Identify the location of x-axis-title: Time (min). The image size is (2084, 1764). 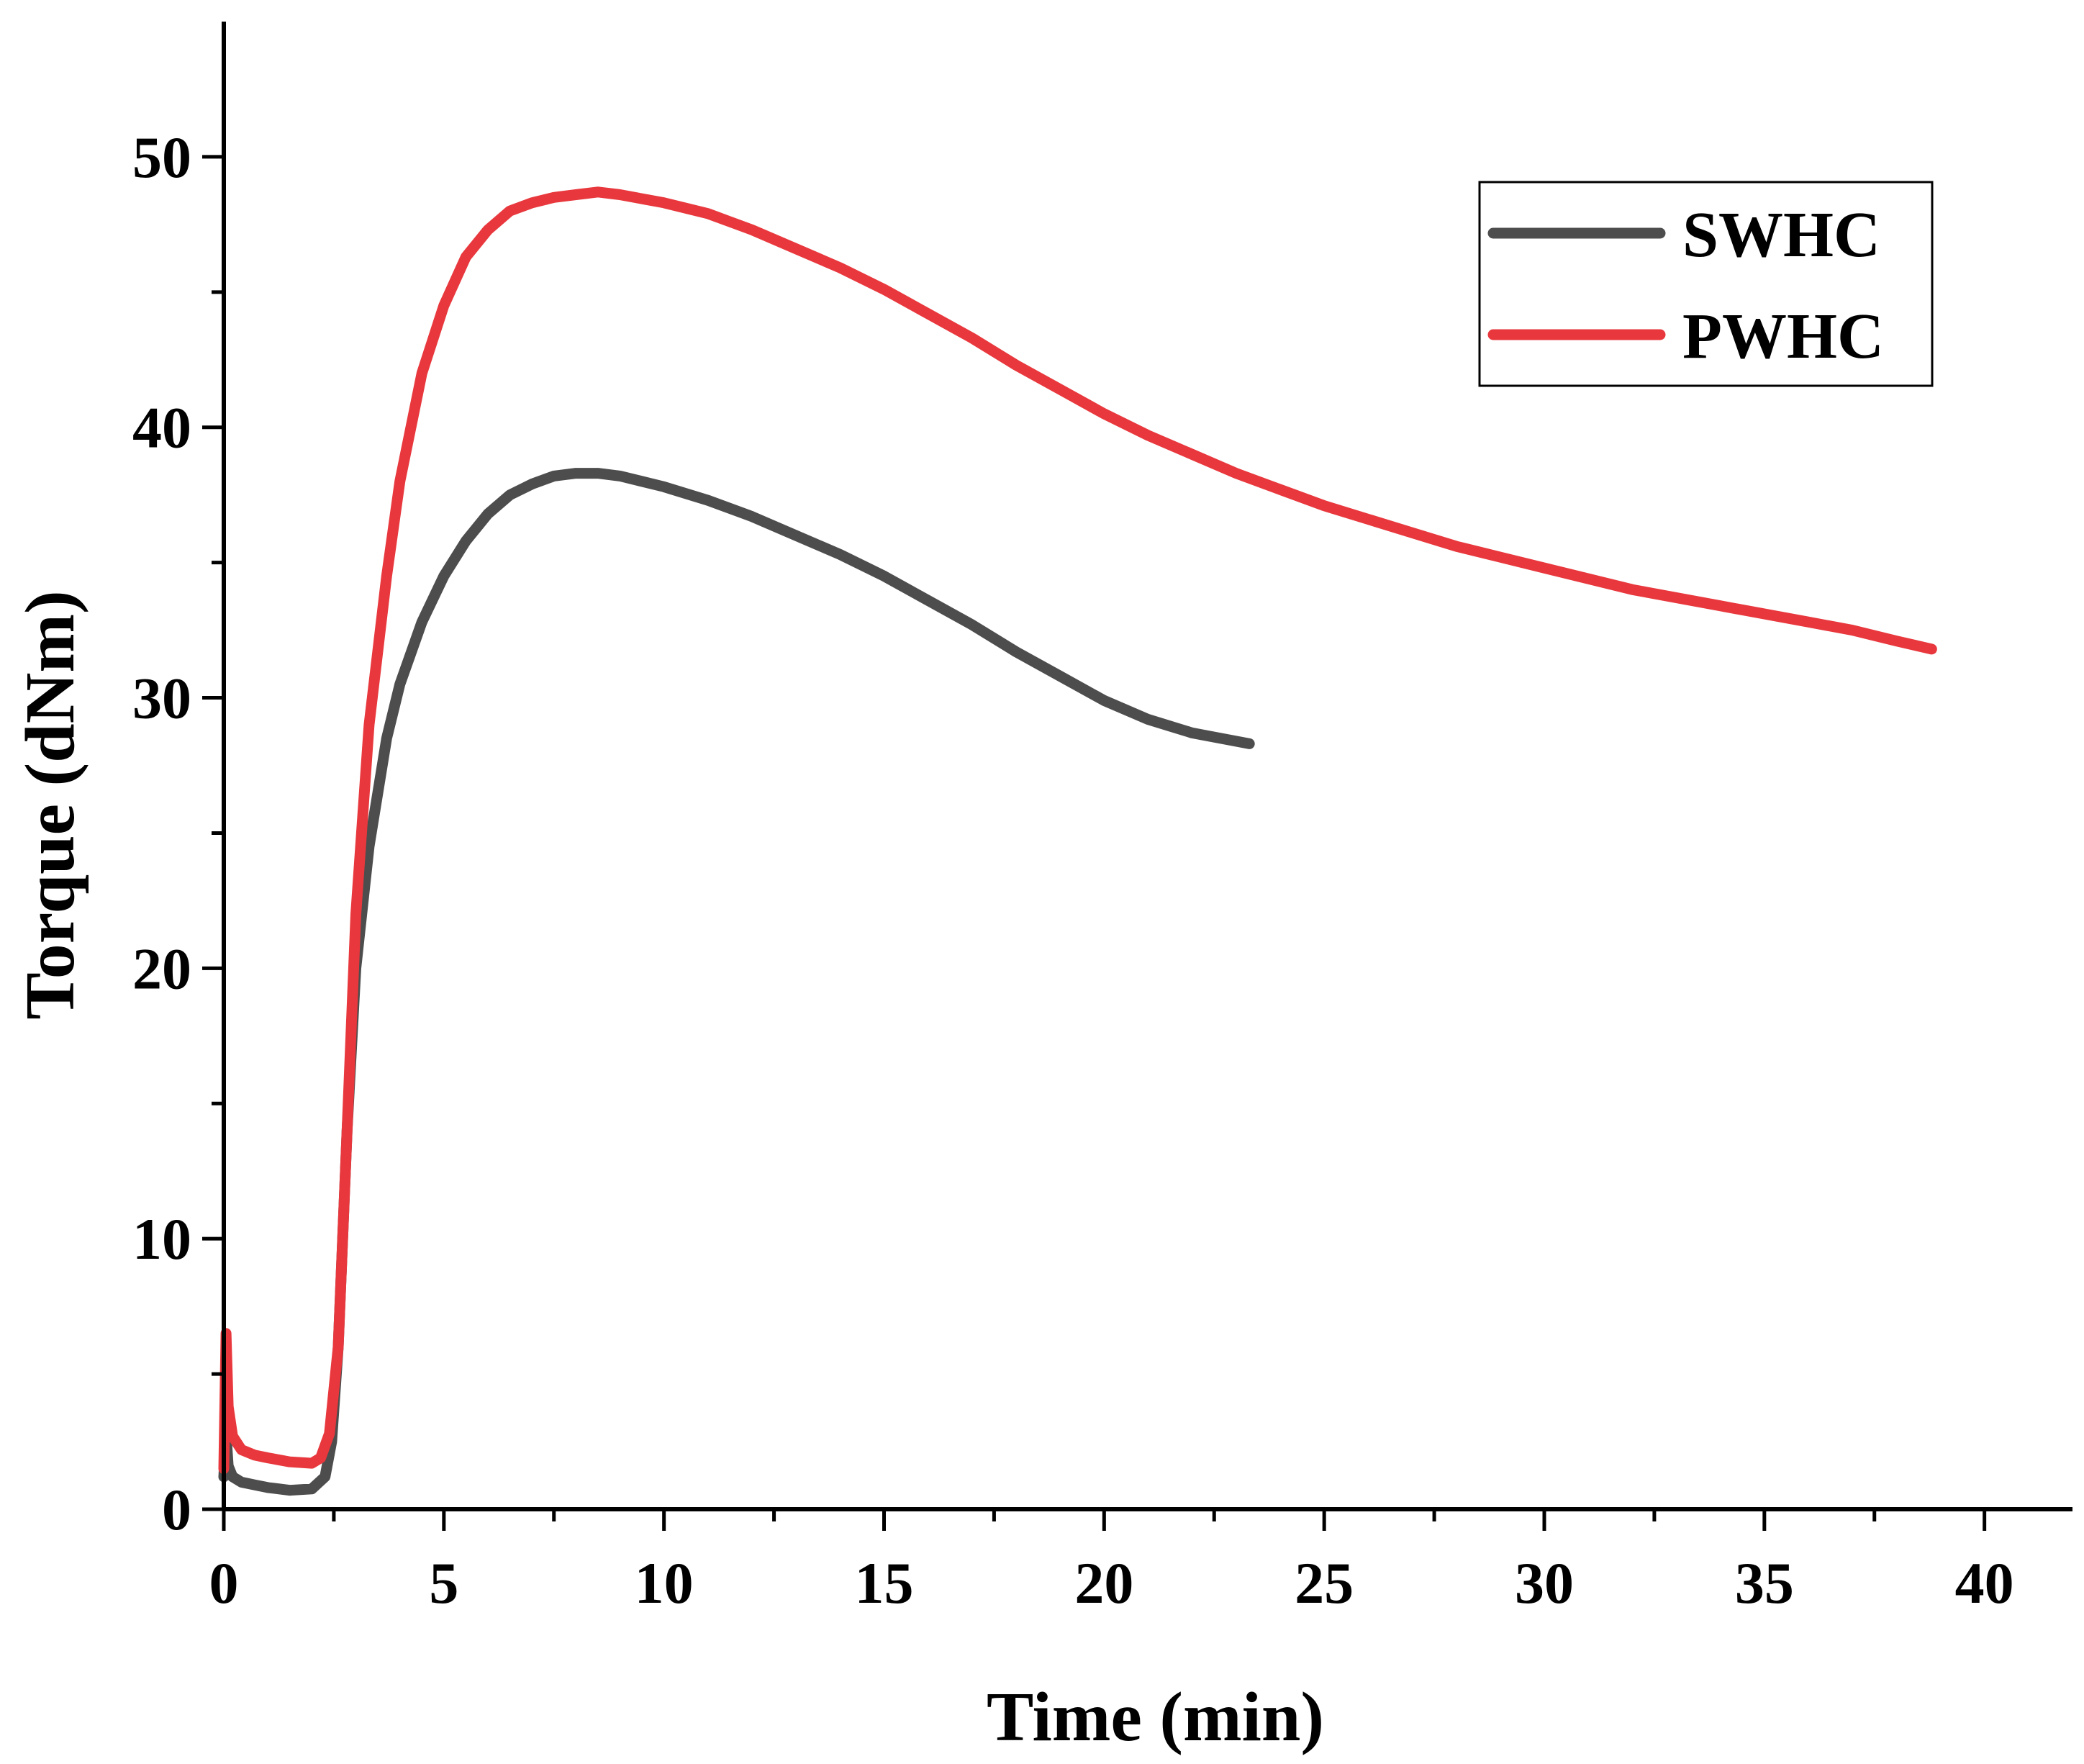
(1155, 1717).